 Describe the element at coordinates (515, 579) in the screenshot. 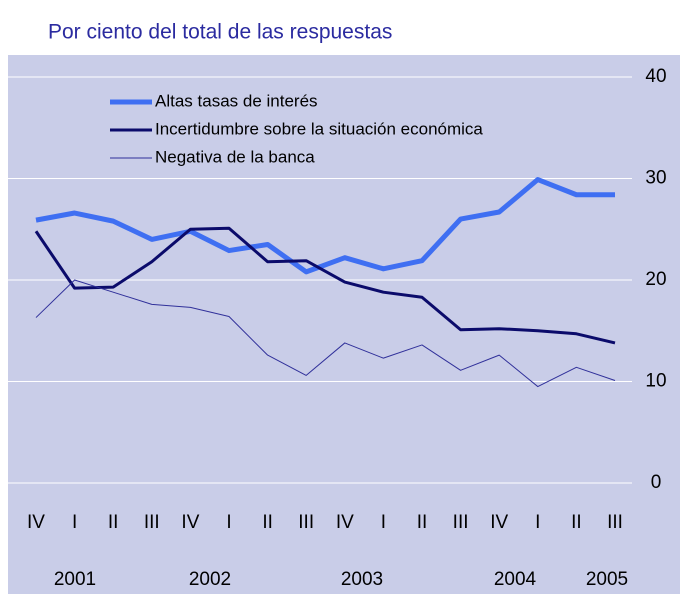

I see `year-label: 2004` at that location.